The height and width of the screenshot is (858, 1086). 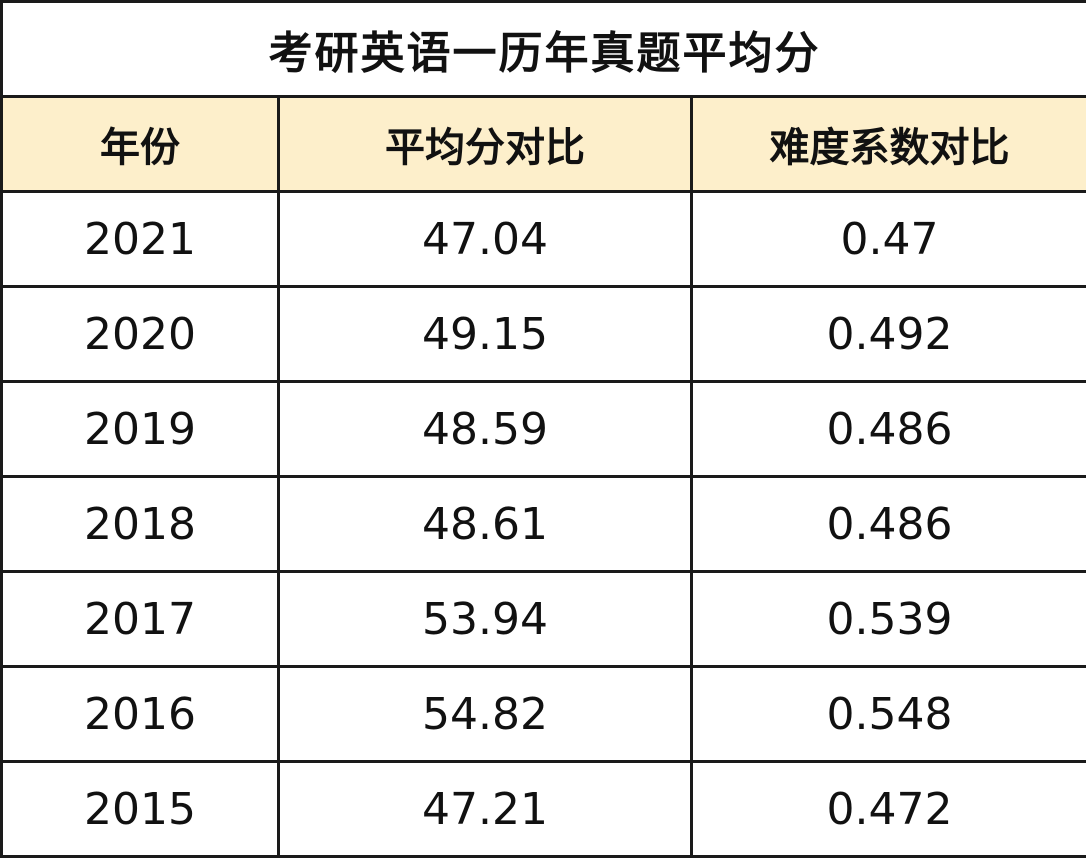 I want to click on table-cell: 54.82, so click(x=485, y=714).